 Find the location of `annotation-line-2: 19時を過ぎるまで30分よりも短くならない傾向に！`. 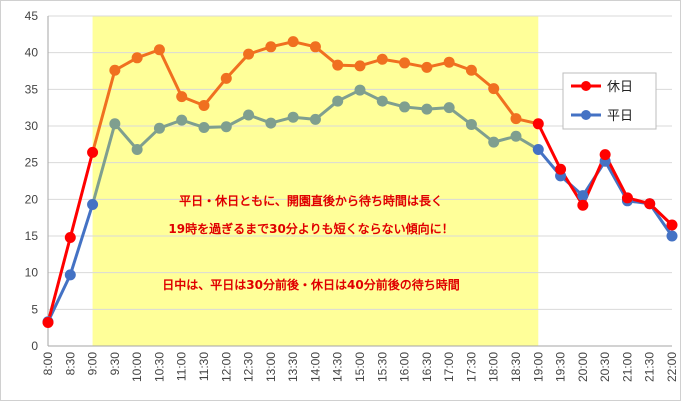

annotation-line-2: 19時を過ぎるまで30分よりも短くならない傾向に！ is located at coordinates (310, 228).